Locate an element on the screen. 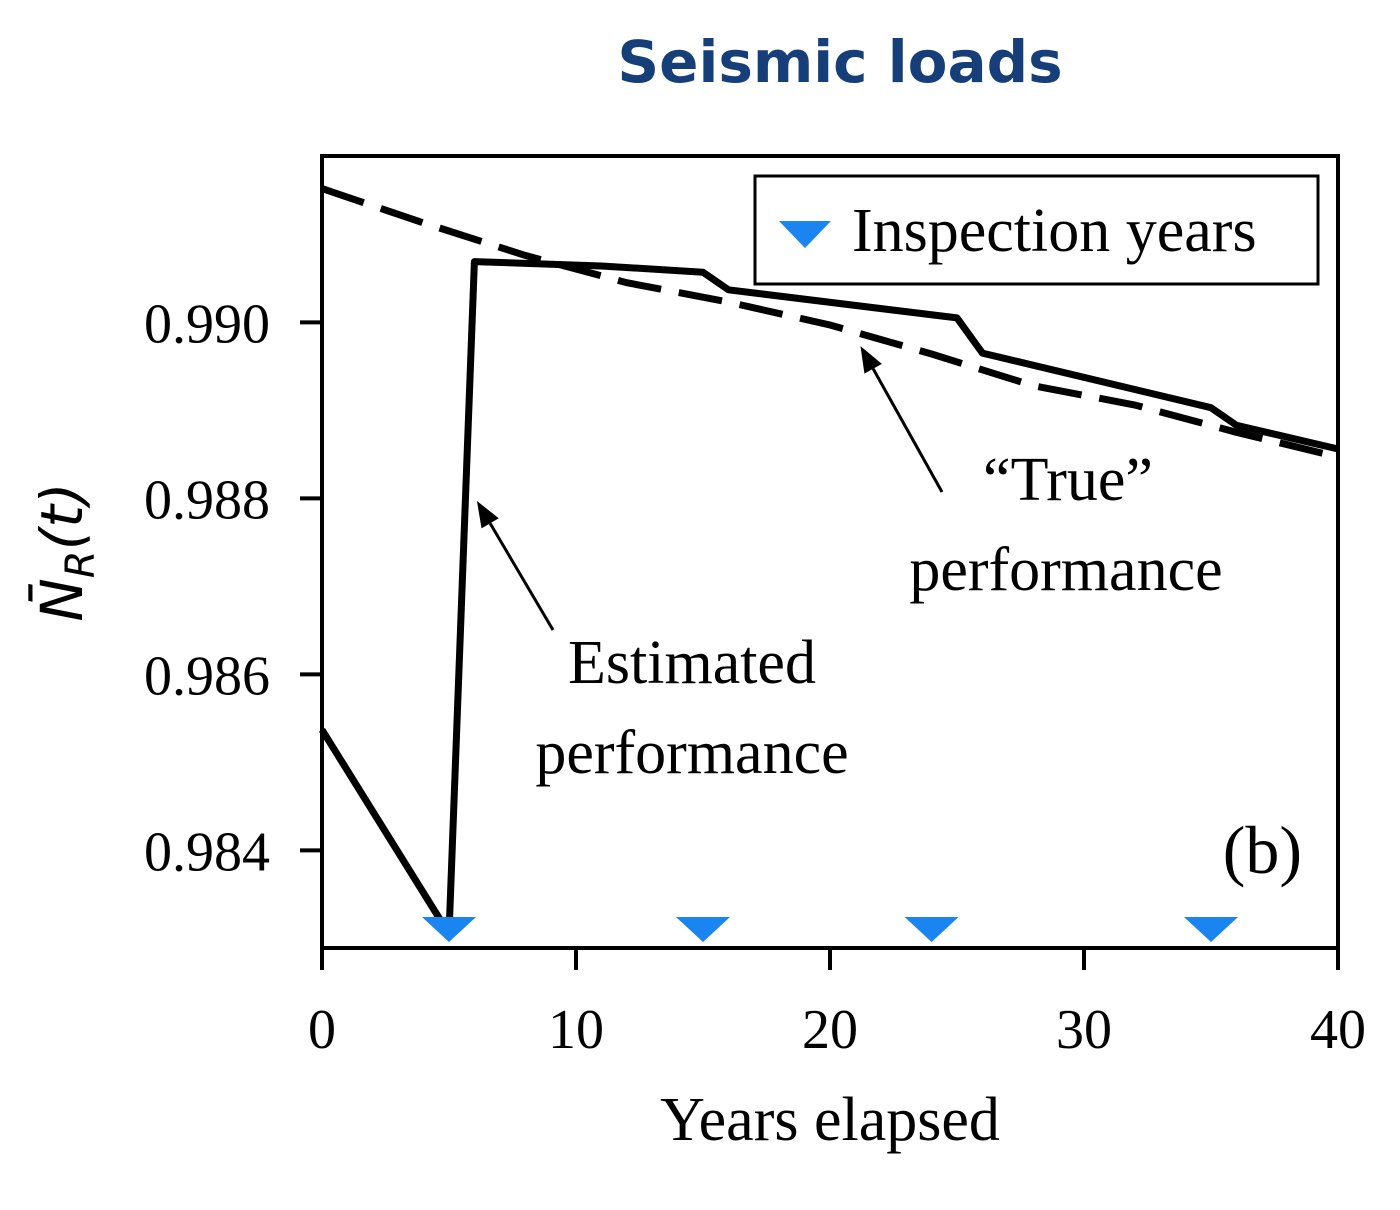  arrowhead-estimated-icon is located at coordinates (487, 514).